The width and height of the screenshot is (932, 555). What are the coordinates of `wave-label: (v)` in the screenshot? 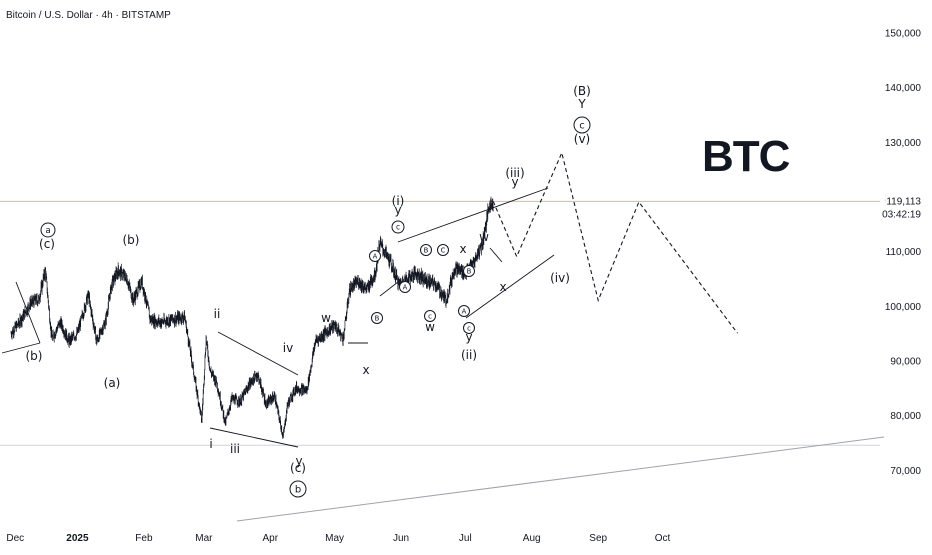 It's located at (582, 139).